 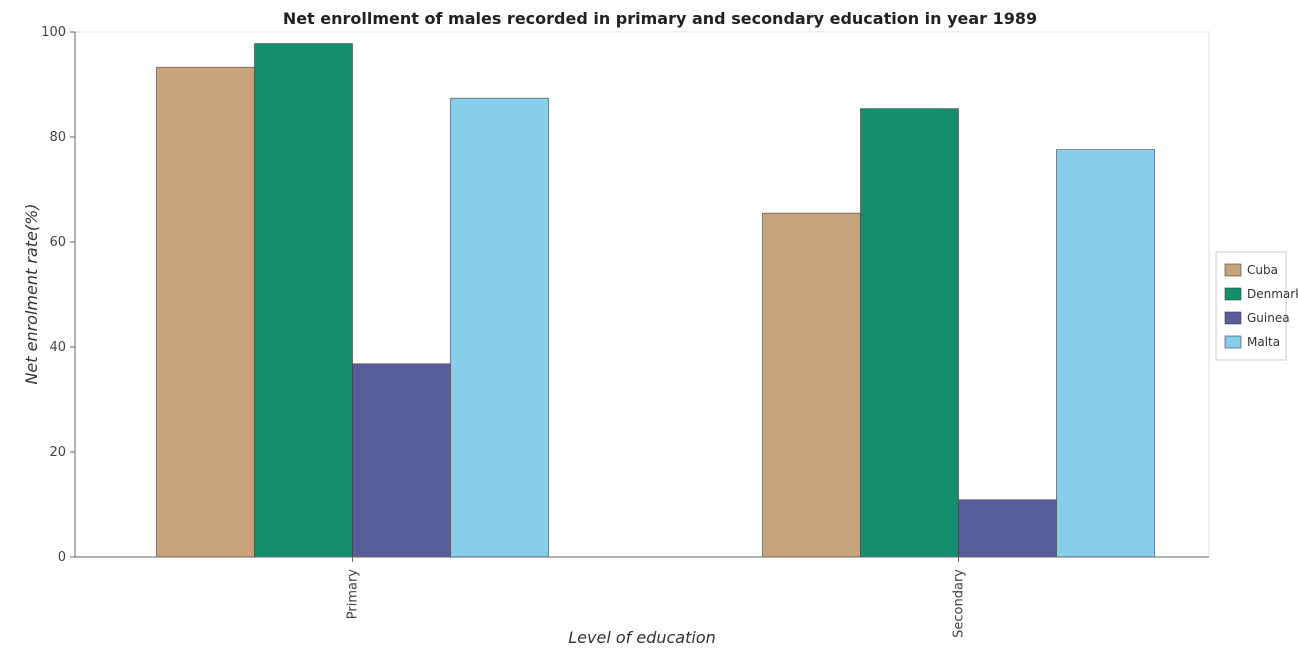 I want to click on legend-swatch-denmark, so click(x=1233, y=294).